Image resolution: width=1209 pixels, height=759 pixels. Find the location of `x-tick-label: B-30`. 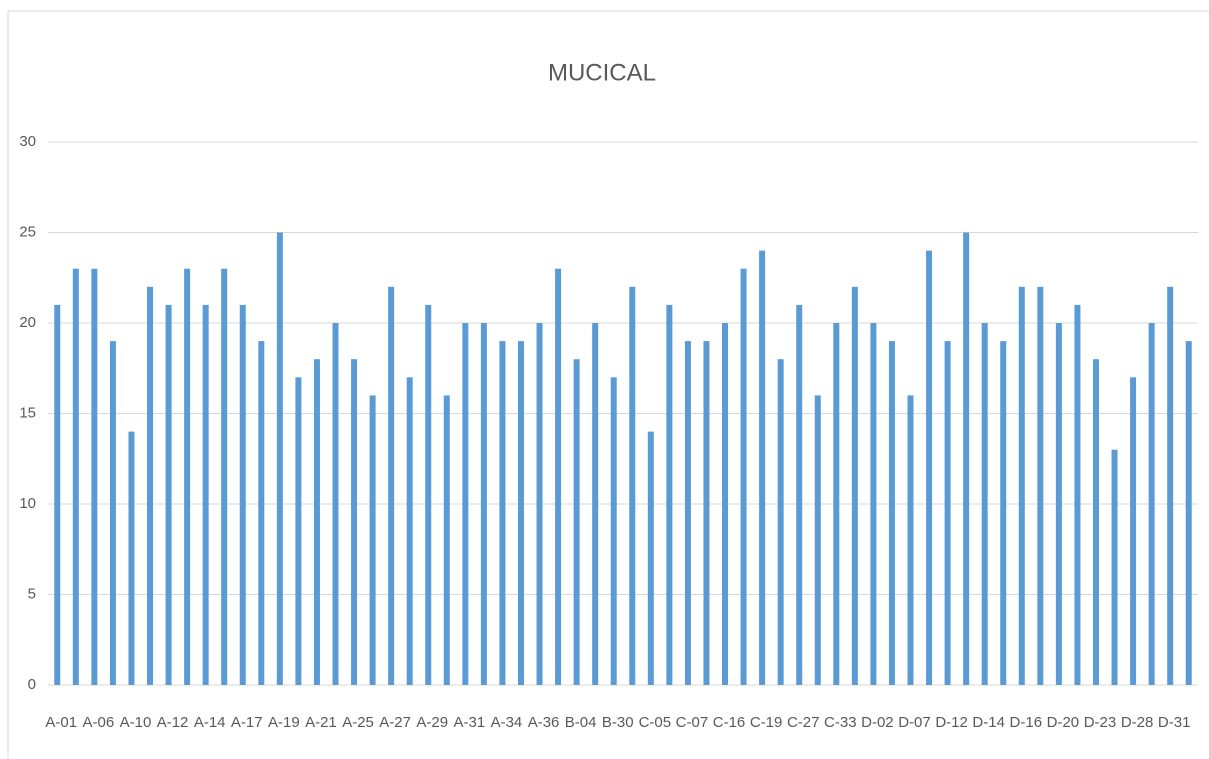

x-tick-label: B-30 is located at coordinates (618, 722).